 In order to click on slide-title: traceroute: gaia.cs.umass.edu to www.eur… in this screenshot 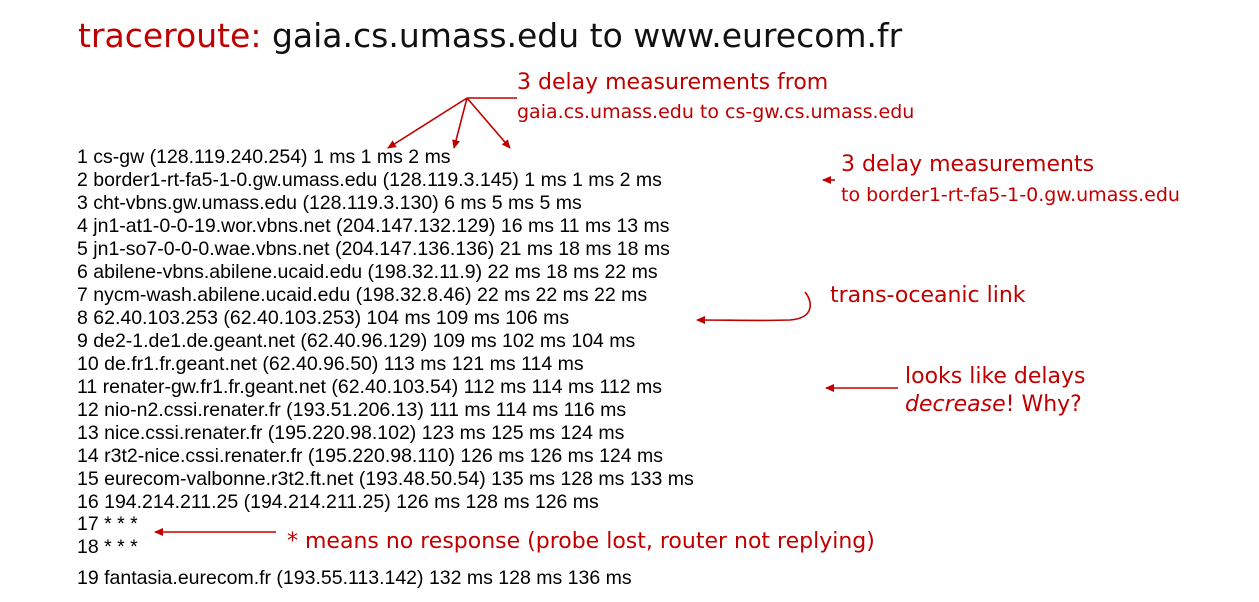, I will do `click(490, 36)`.